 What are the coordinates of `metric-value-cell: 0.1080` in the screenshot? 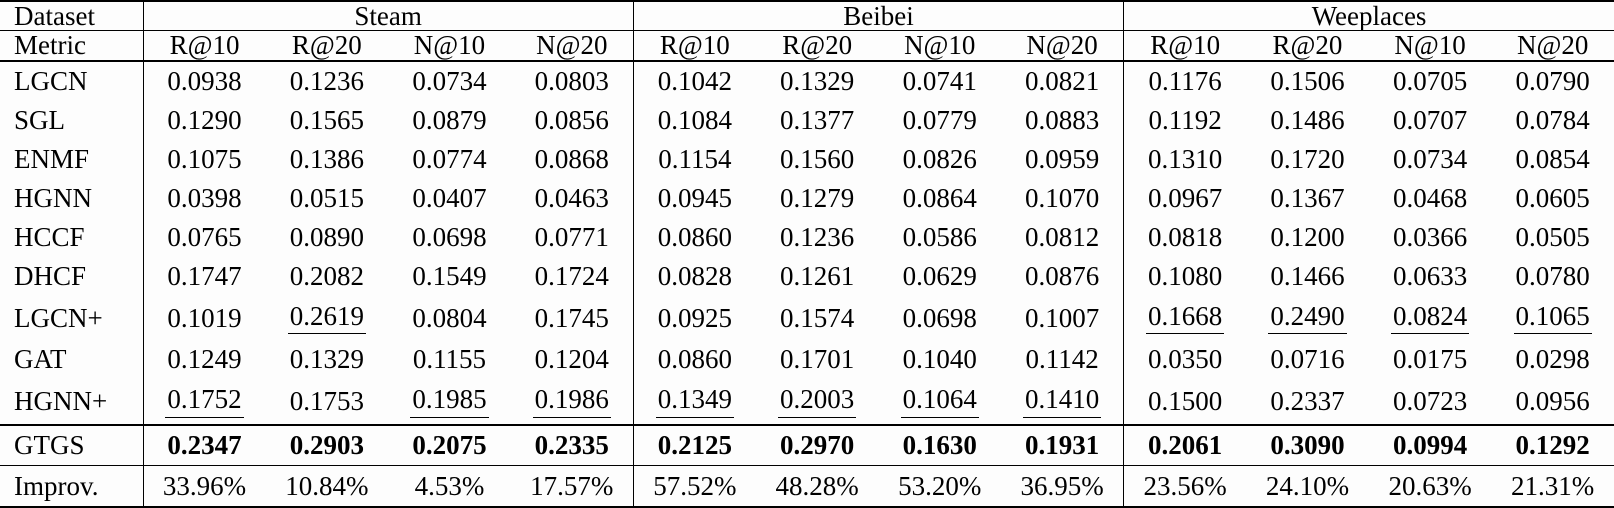 It's located at (1185, 276).